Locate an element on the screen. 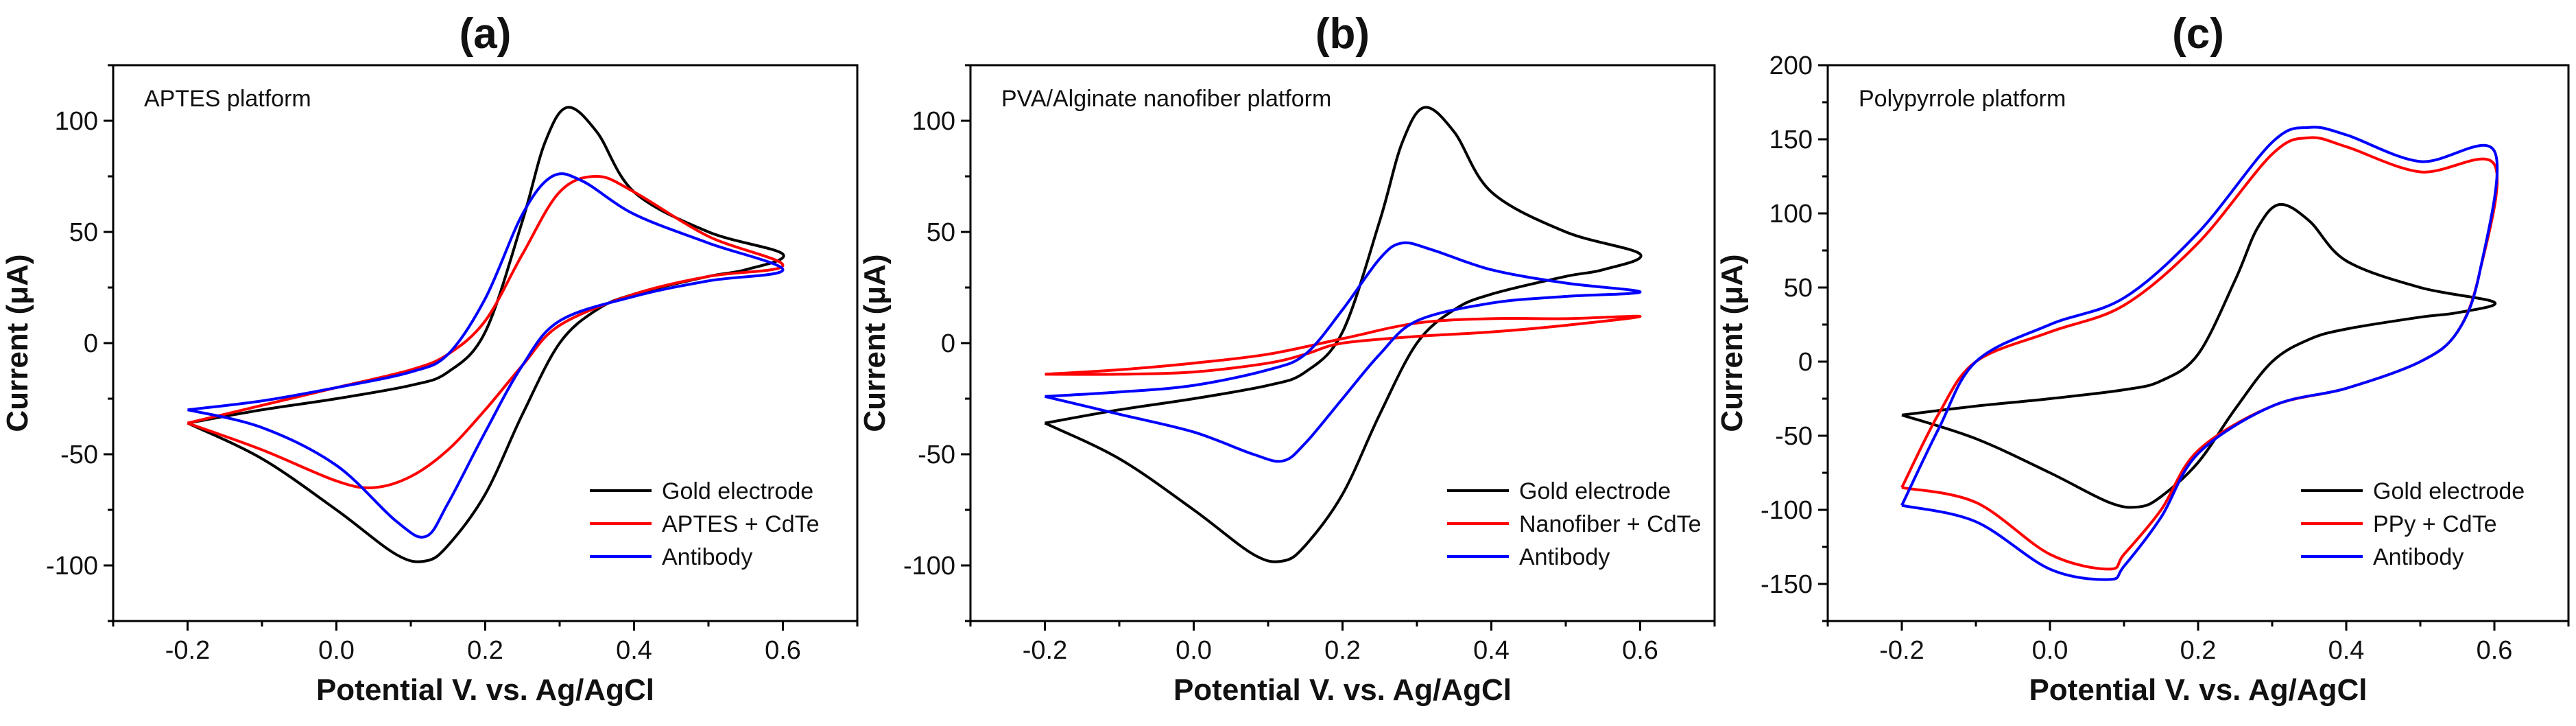 Image resolution: width=2576 pixels, height=726 pixels. legend-label: PPy + CdTe is located at coordinates (2434, 524).